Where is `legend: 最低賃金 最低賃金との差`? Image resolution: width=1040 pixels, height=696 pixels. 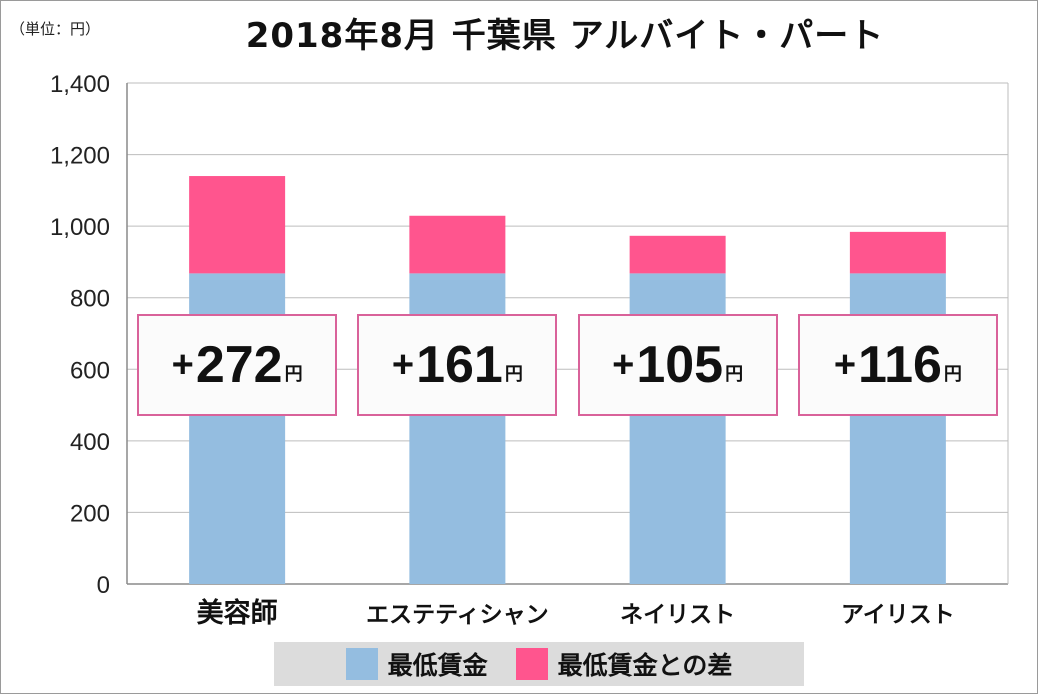
legend: 最低賃金 最低賃金との差 is located at coordinates (539, 664).